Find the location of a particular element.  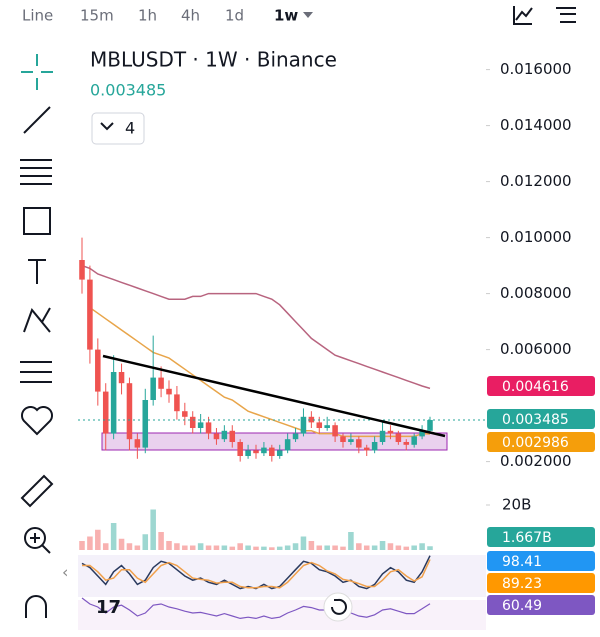

prediction-tool is located at coordinates (36, 372).